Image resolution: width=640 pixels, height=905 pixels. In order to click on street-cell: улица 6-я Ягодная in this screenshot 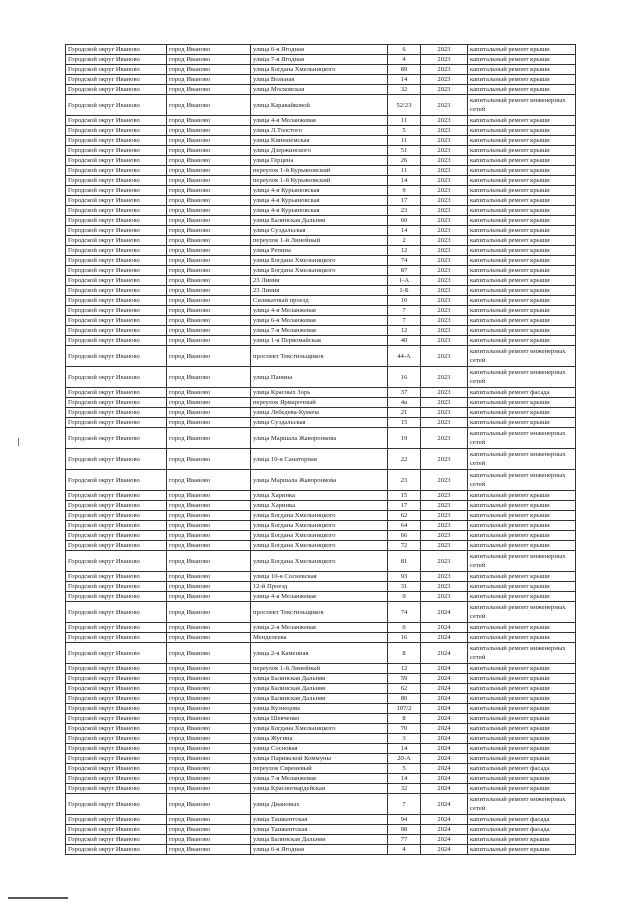, I will do `click(319, 849)`.